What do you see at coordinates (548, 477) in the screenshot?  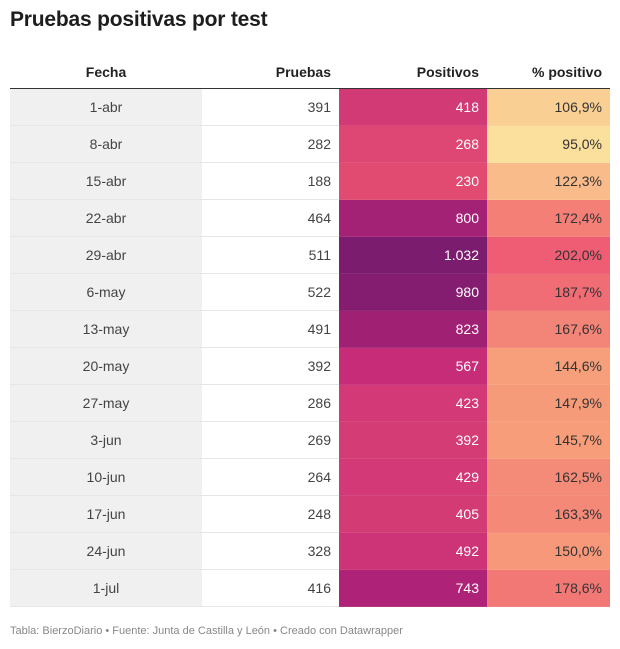 I see `cell-pct-positivo: 162,5%` at bounding box center [548, 477].